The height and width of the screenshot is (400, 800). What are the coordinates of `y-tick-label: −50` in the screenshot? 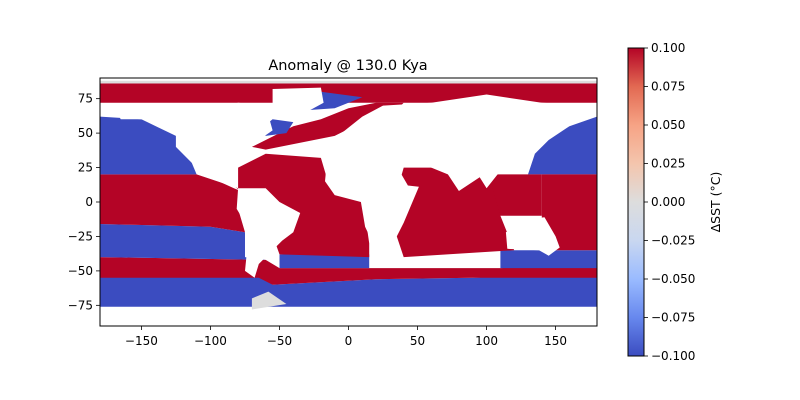 It's located at (80, 271).